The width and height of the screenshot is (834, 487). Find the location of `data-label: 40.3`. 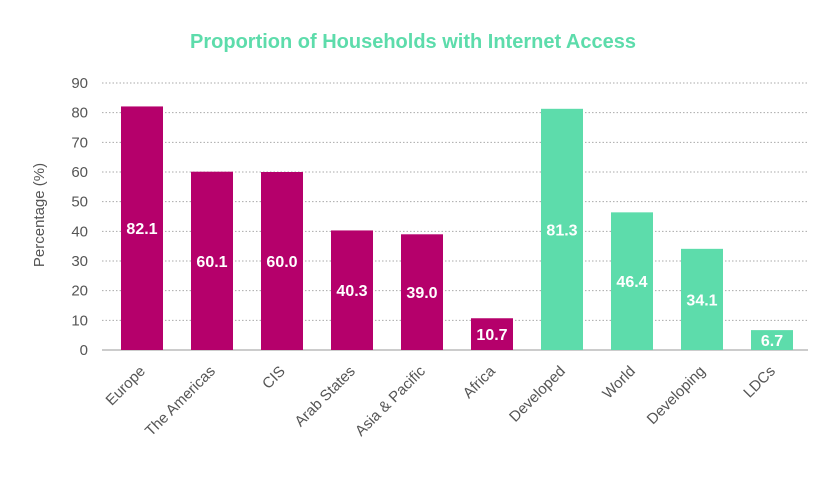

data-label: 40.3 is located at coordinates (351, 291).